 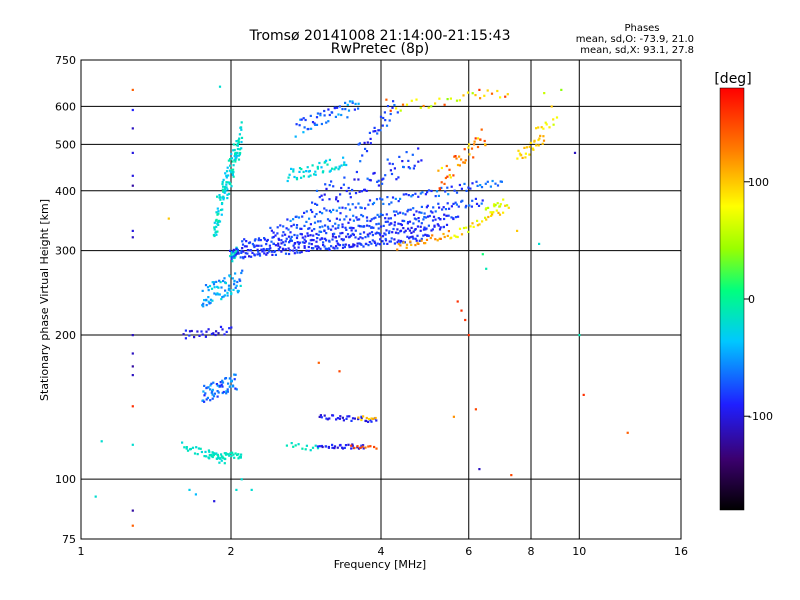 I want to click on y-axis-ticks: 75 100 200 300 400 500 600 750, so click(x=65, y=300).